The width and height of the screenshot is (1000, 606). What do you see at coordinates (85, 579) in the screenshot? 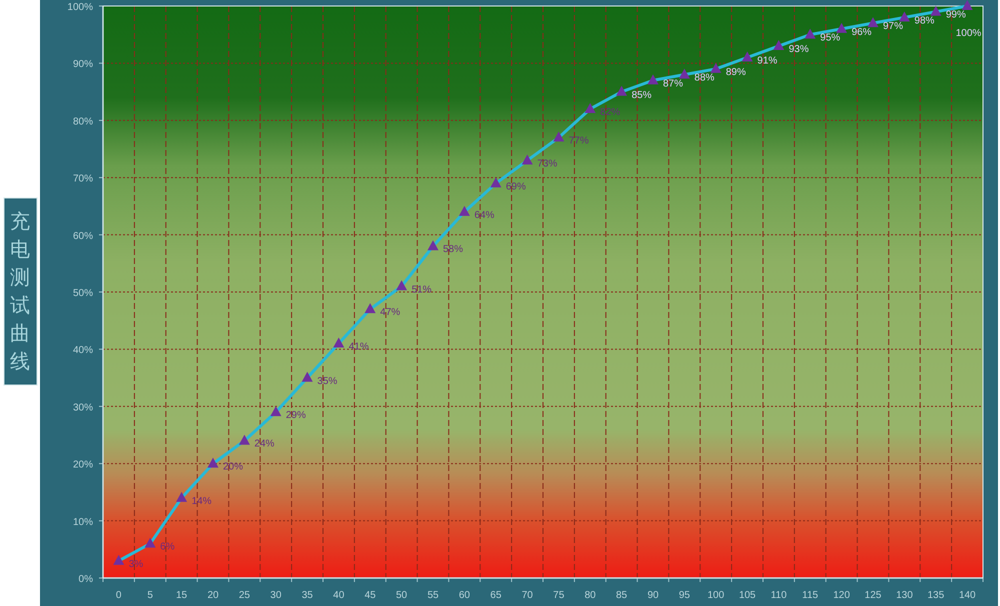
I see `ytick: 0%` at bounding box center [85, 579].